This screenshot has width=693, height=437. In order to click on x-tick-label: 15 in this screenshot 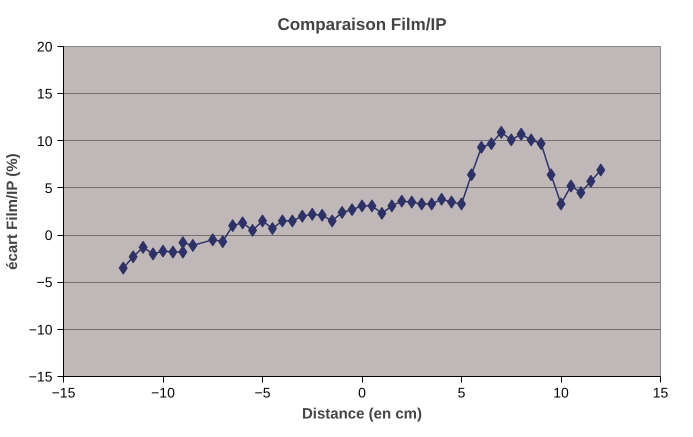, I will do `click(660, 392)`.